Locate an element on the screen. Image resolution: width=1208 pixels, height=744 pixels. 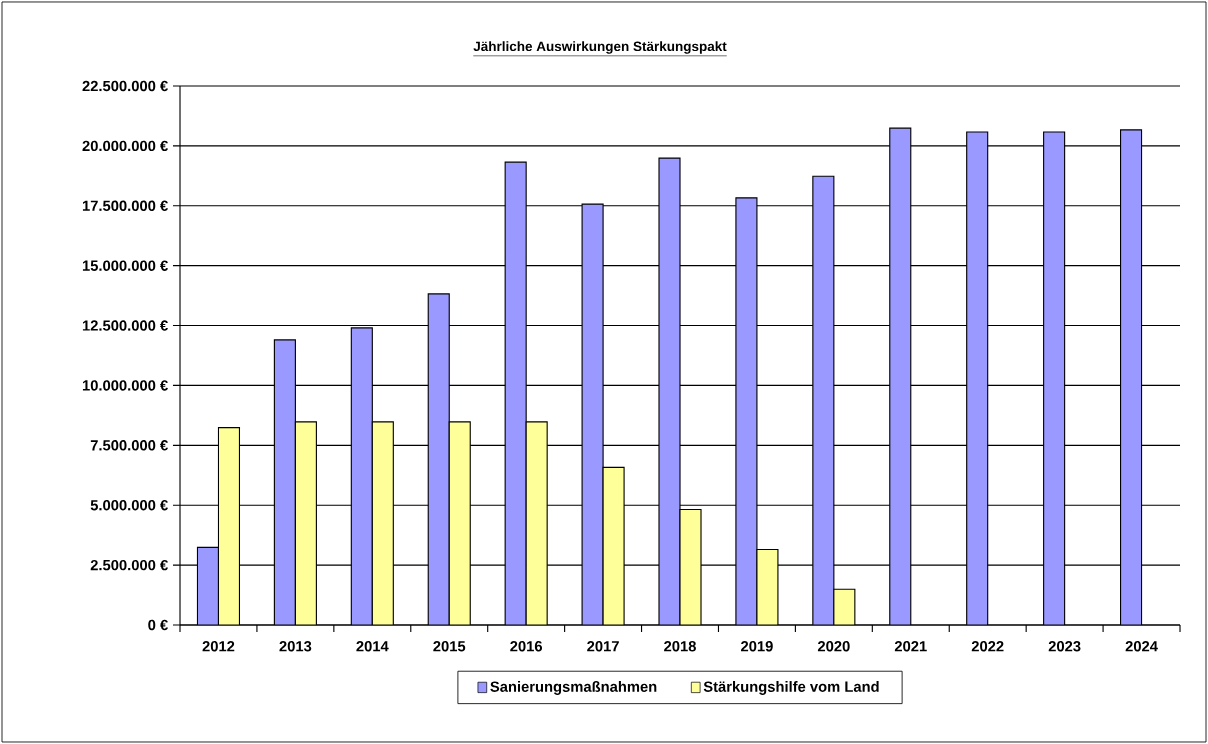
y-tick-label: 7.500.000 € is located at coordinates (129, 445).